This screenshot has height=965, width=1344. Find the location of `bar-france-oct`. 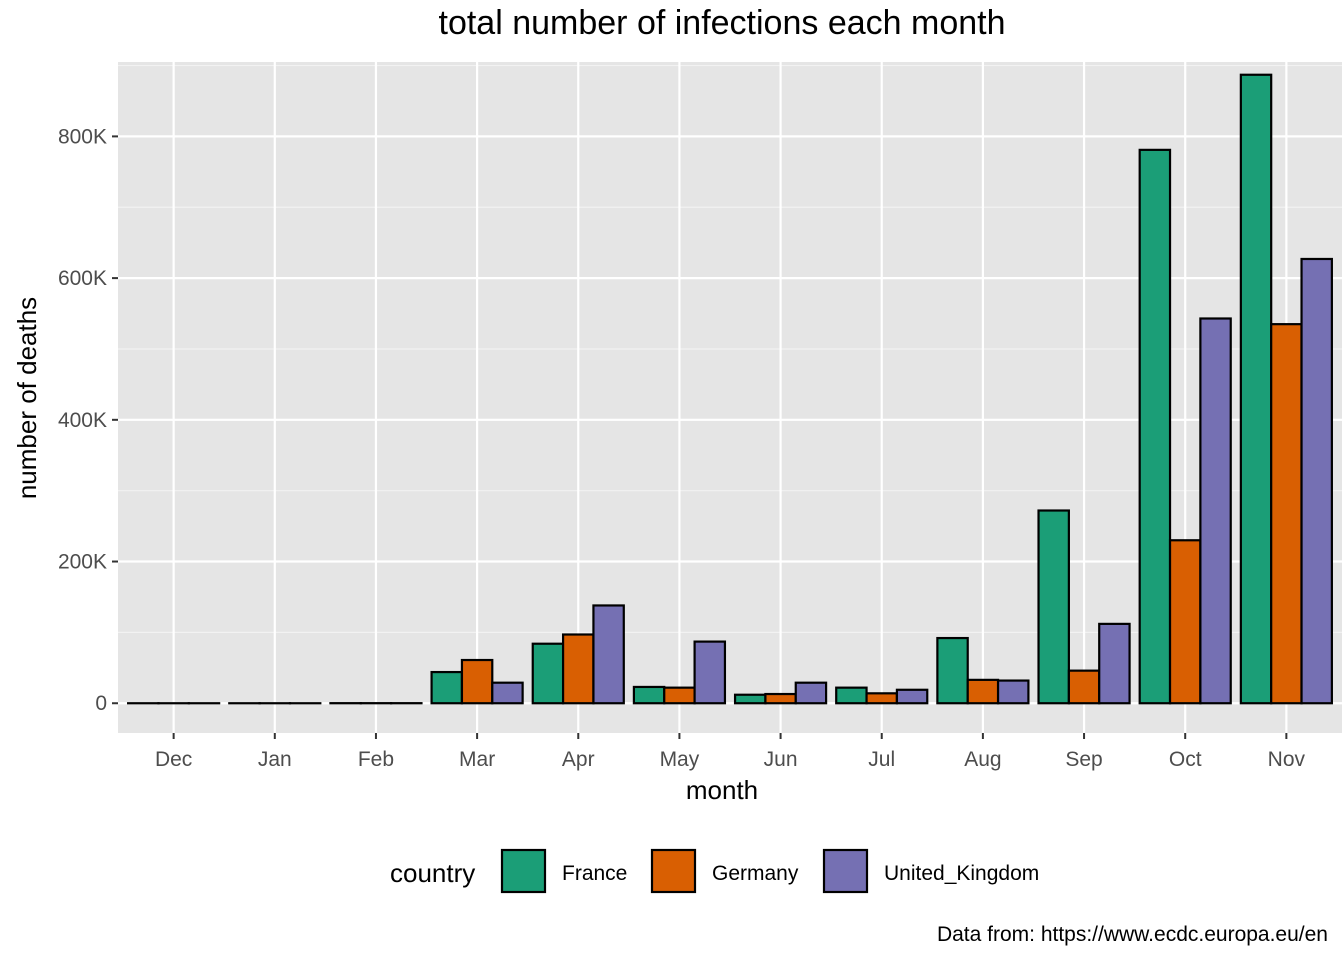

bar-france-oct is located at coordinates (1155, 426).